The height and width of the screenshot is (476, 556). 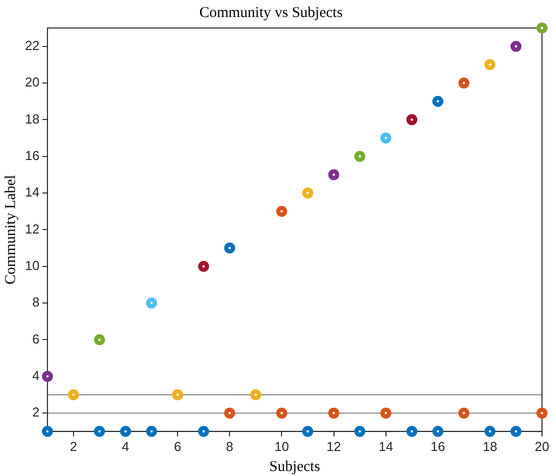 I want to click on x-tick-label: 6, so click(x=178, y=446).